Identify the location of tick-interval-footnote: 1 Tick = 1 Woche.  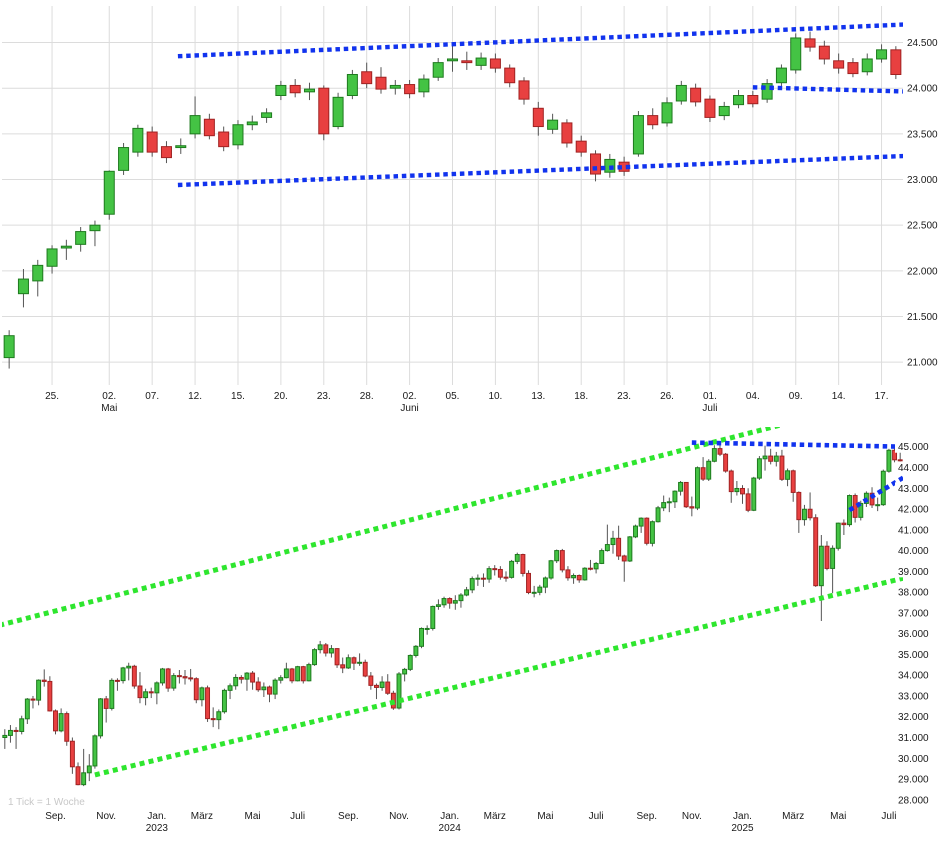
(46, 802).